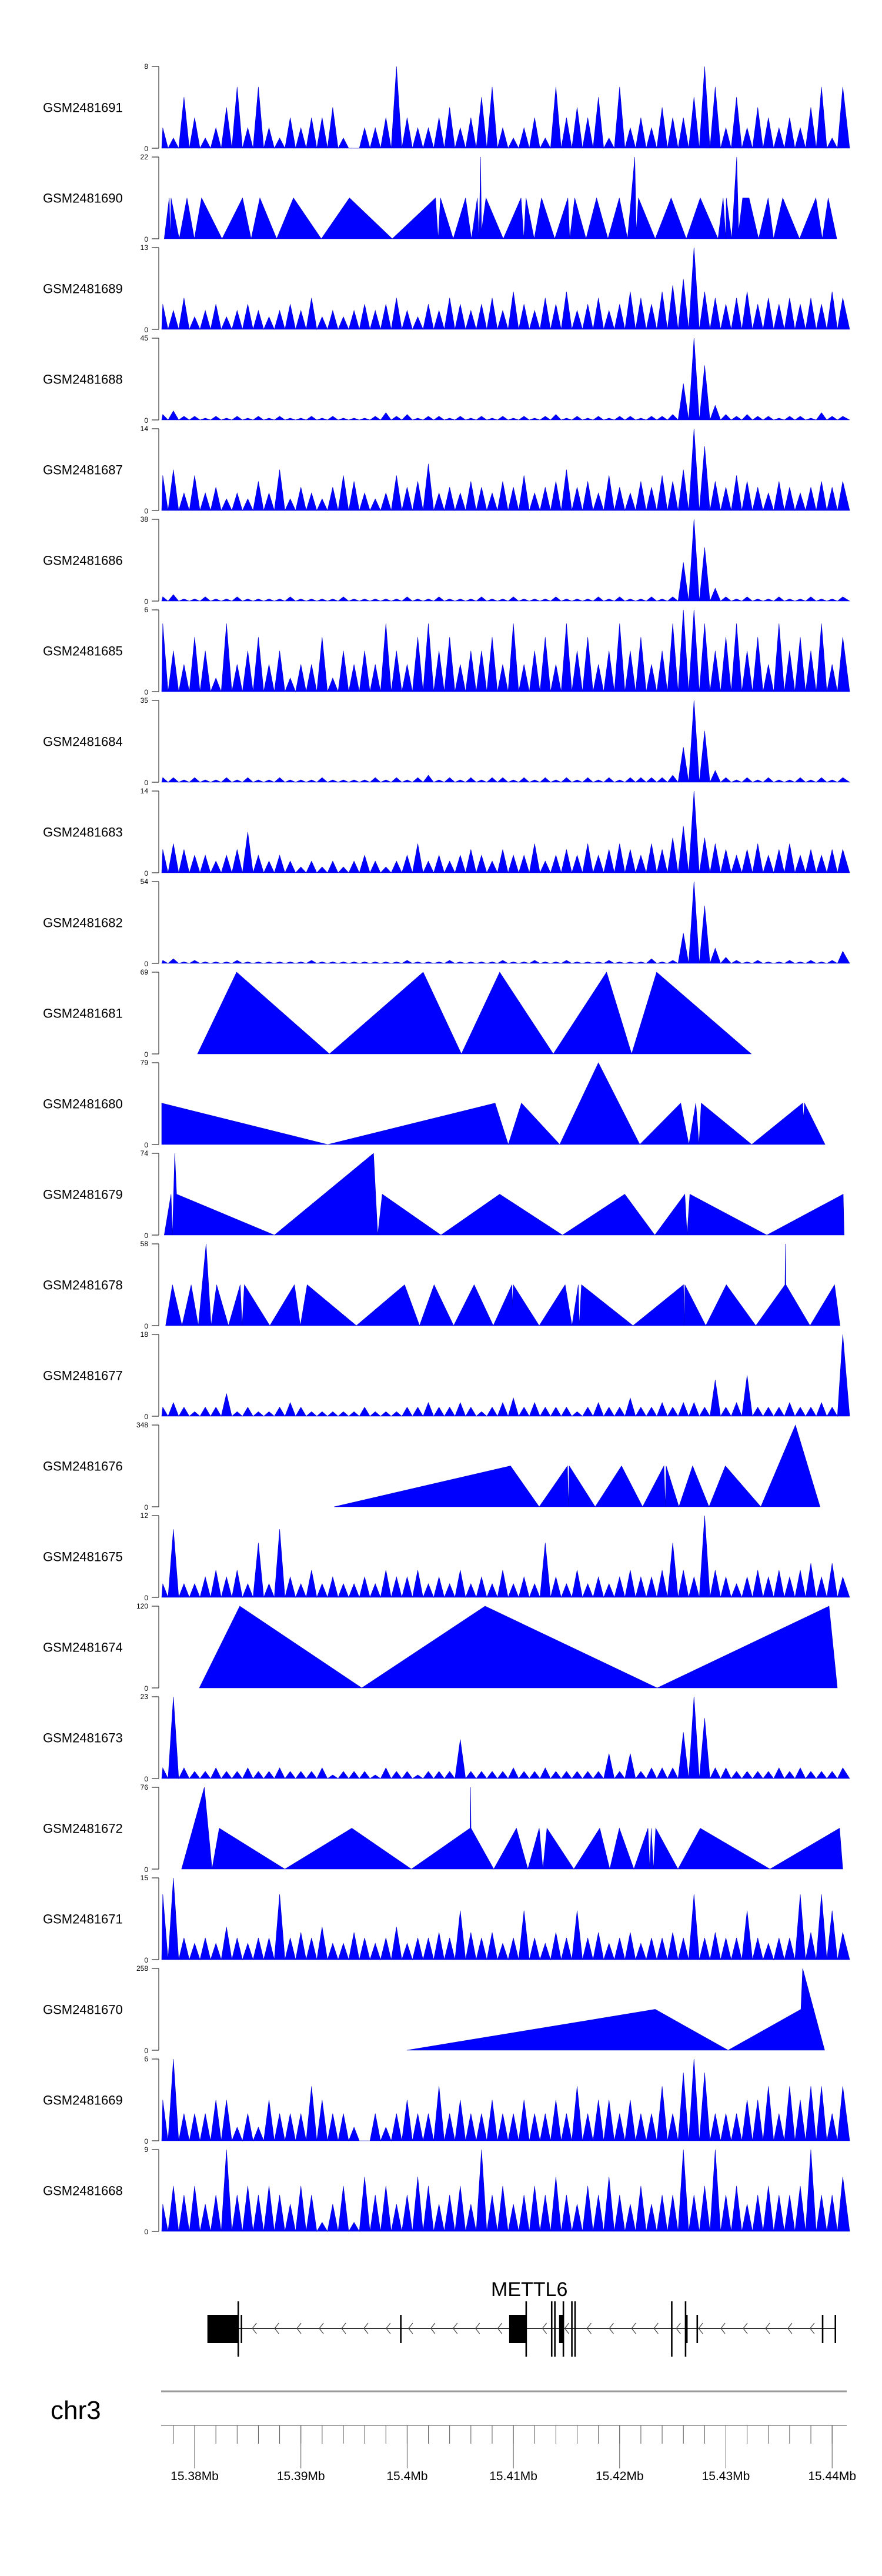 The image size is (882, 2576). I want to click on track-gsm2481688: GSM2481688 45 0, so click(446, 379).